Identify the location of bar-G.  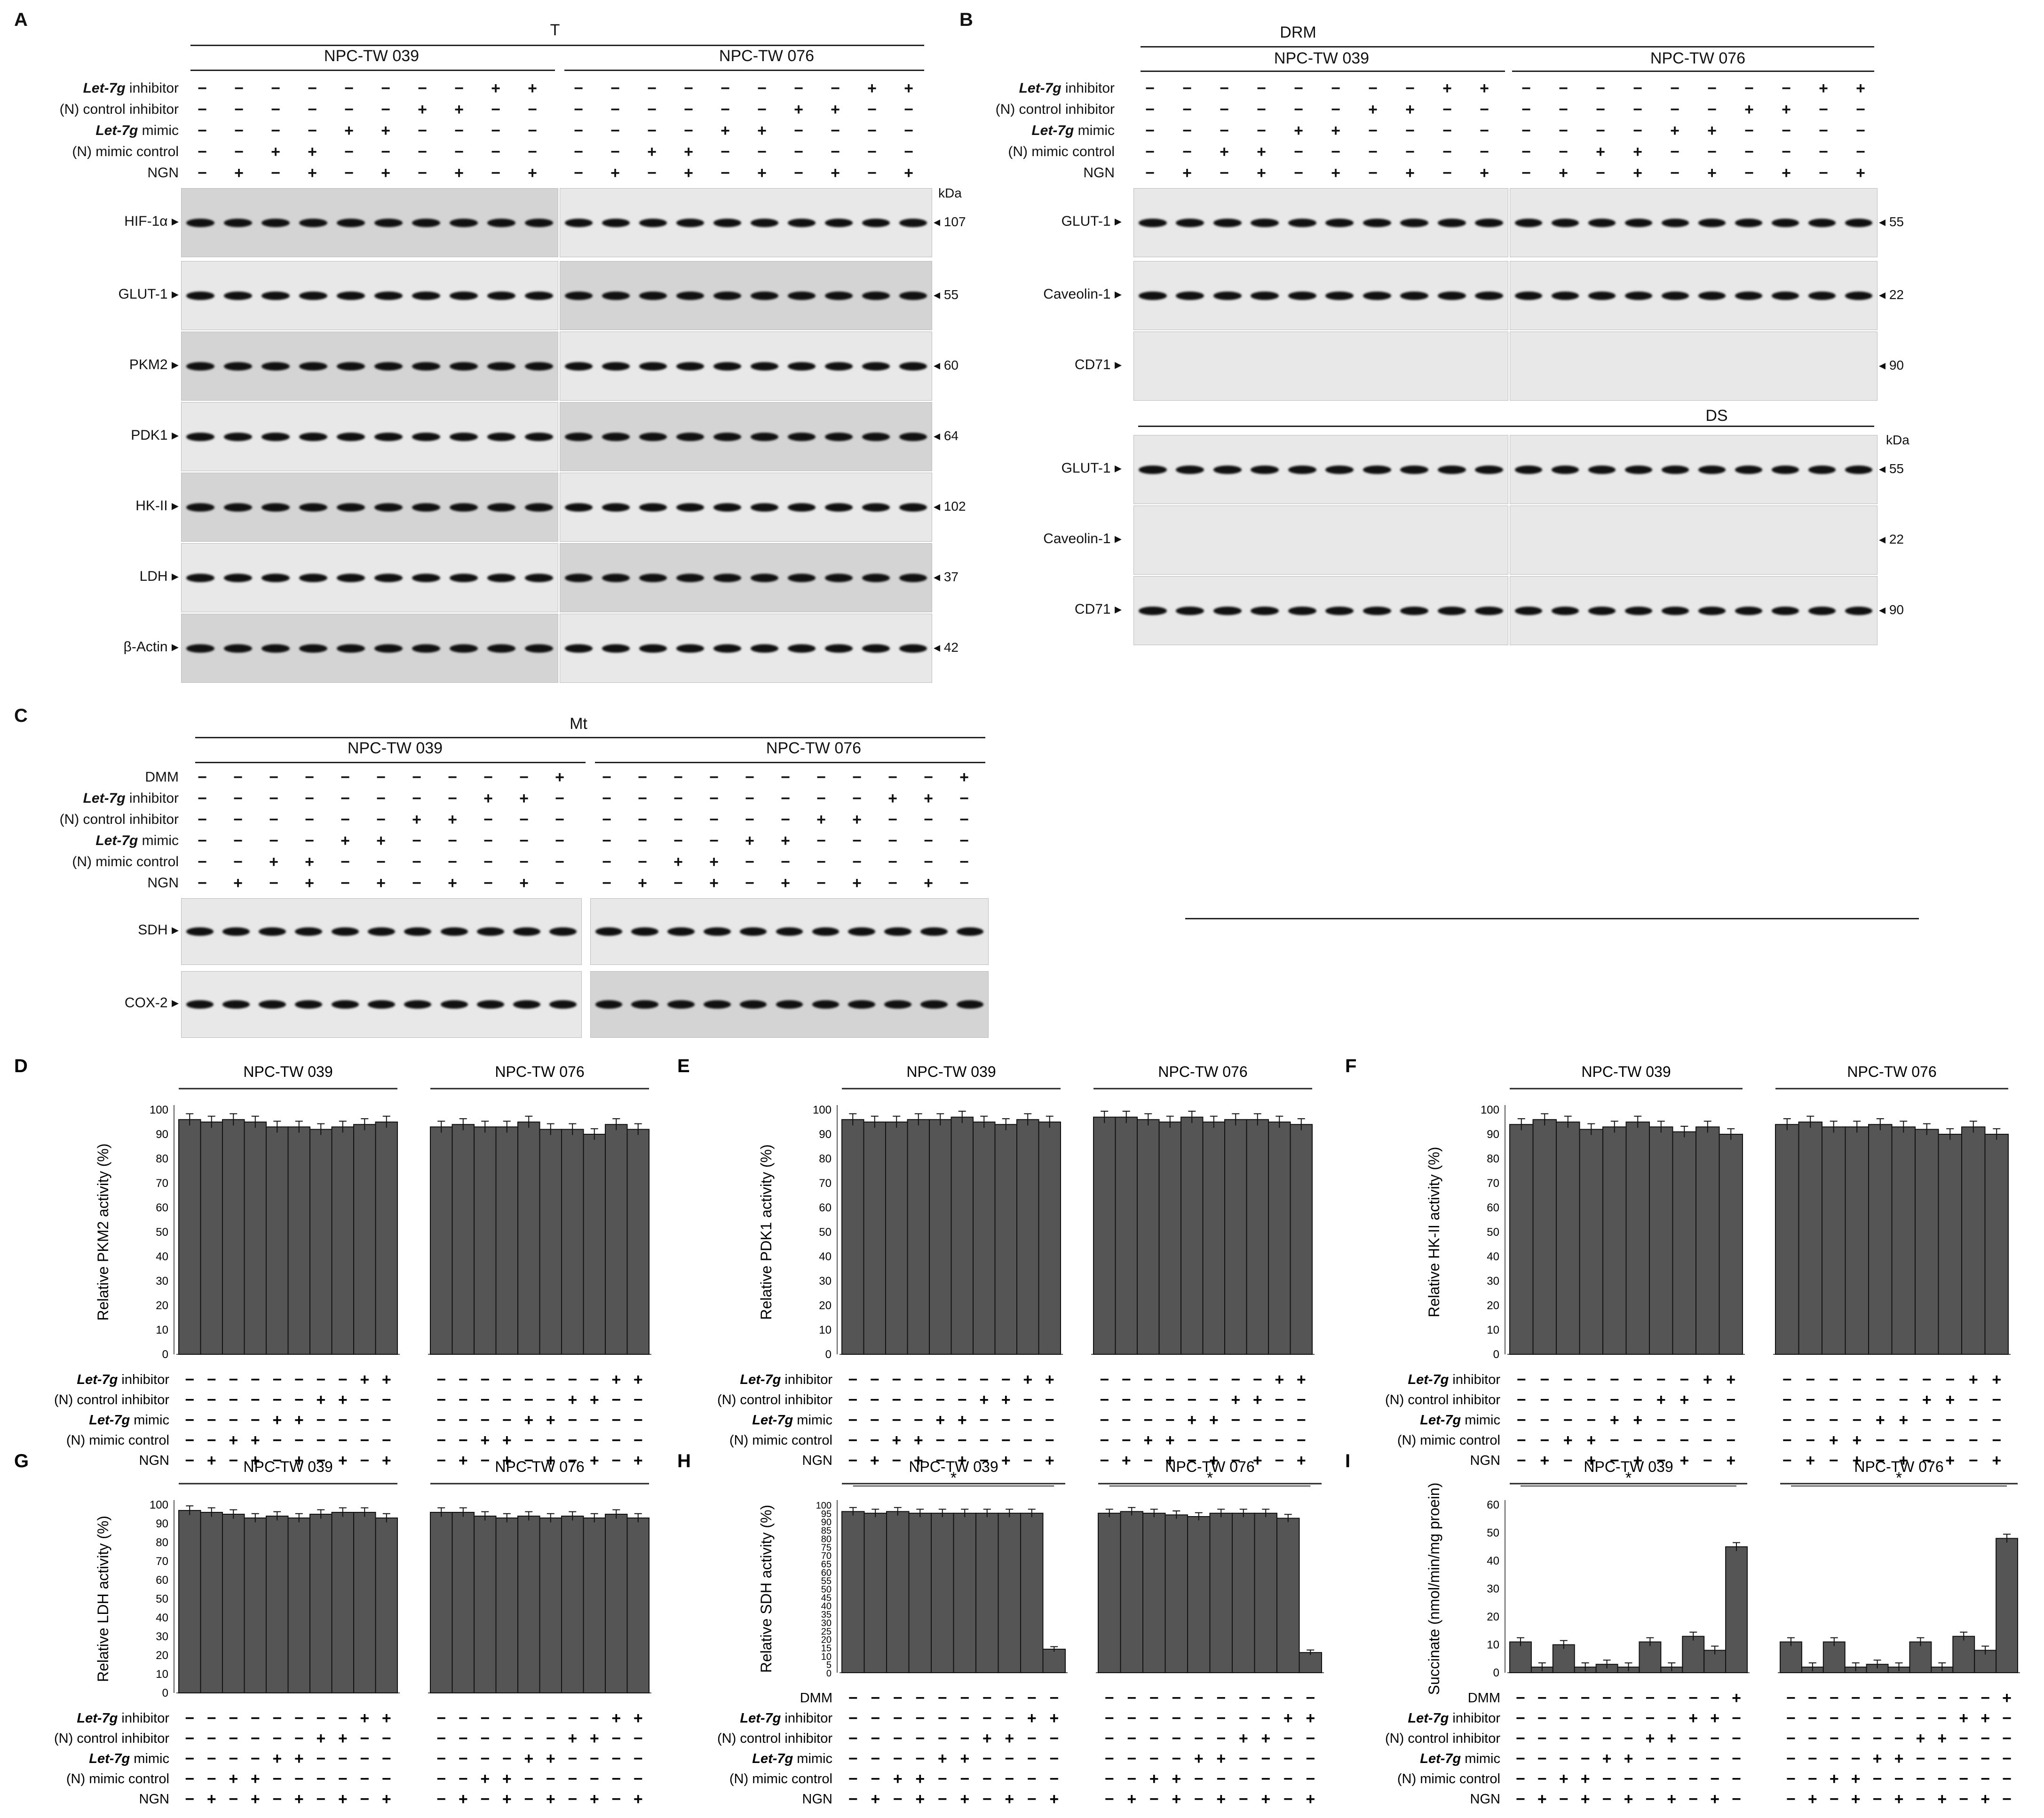
(255, 1605).